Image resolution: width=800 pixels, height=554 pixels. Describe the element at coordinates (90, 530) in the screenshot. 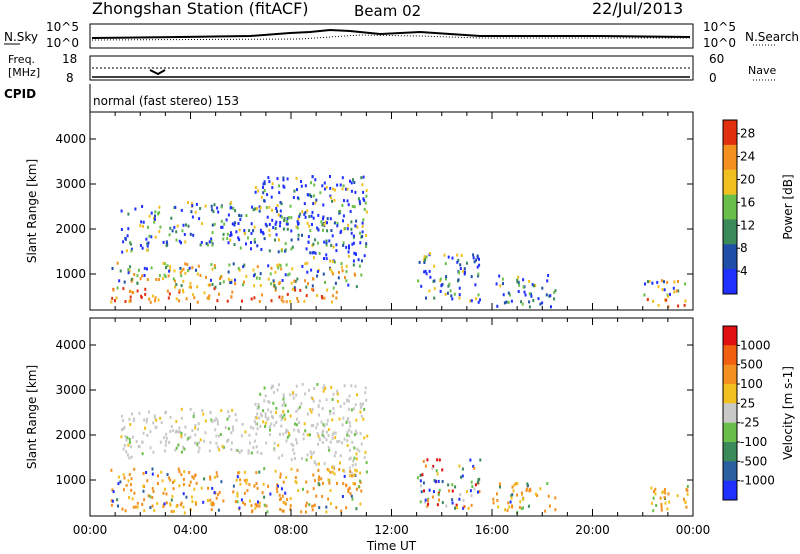

I see `velocity-xtick-label: 00:00` at that location.